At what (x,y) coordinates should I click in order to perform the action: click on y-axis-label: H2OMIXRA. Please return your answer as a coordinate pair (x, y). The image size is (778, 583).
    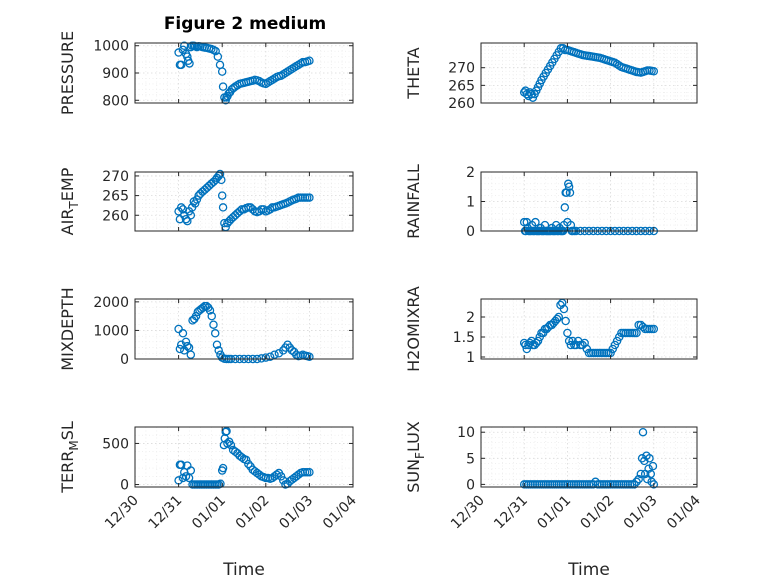
    Looking at the image, I should click on (413, 329).